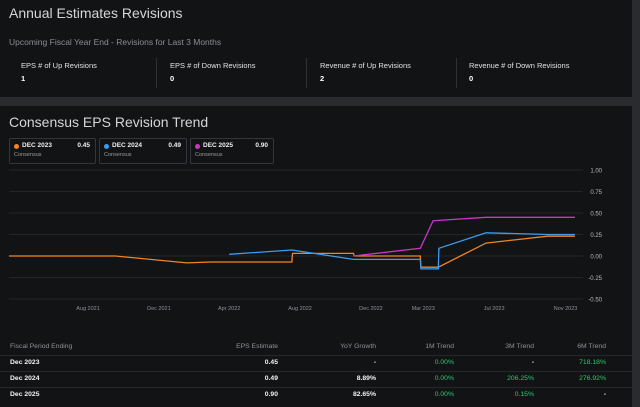 This screenshot has width=640, height=407. I want to click on cell-3m: -, so click(532, 362).